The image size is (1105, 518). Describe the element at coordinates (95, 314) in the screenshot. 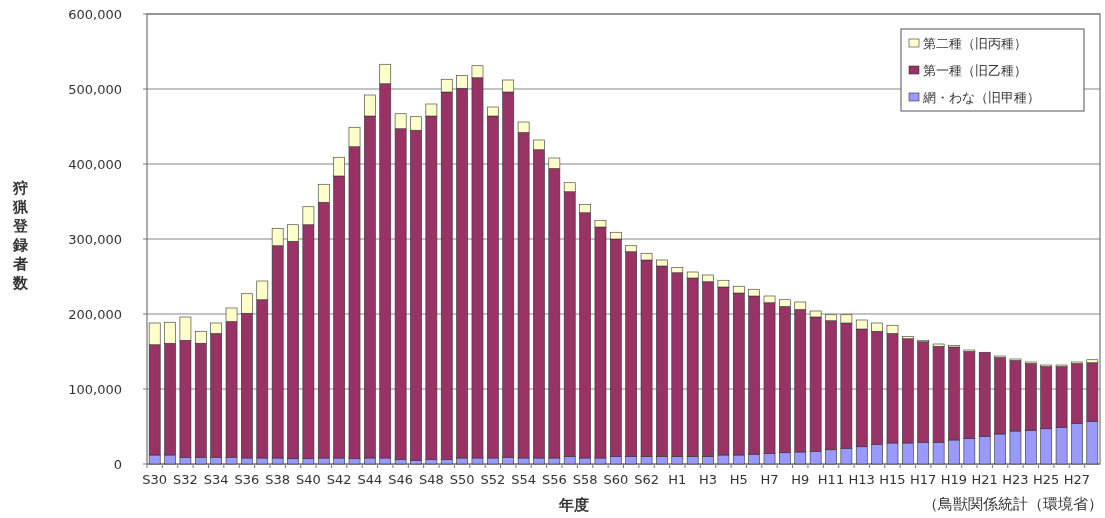

I see `y-tick-label: 200,000` at that location.